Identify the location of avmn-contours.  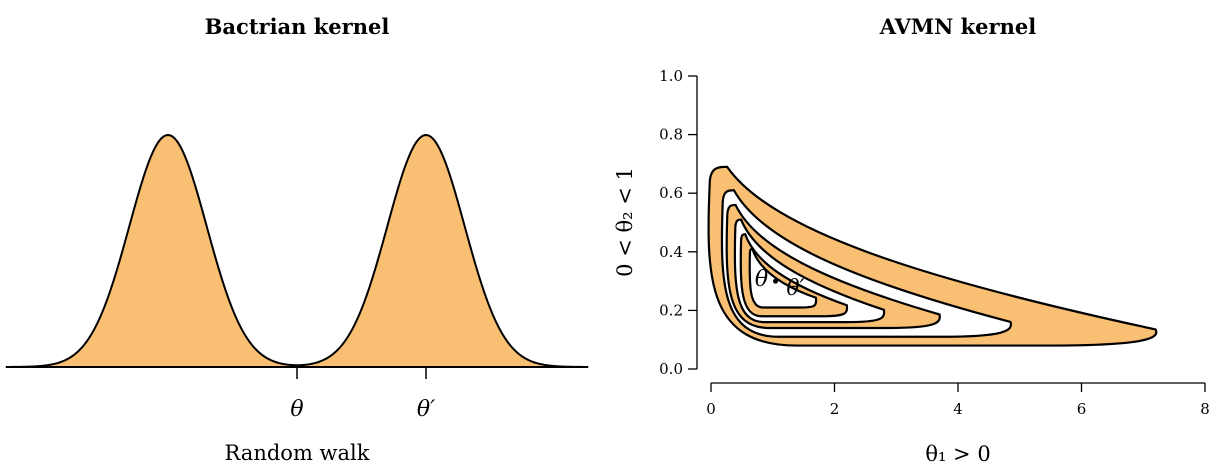
(932, 256).